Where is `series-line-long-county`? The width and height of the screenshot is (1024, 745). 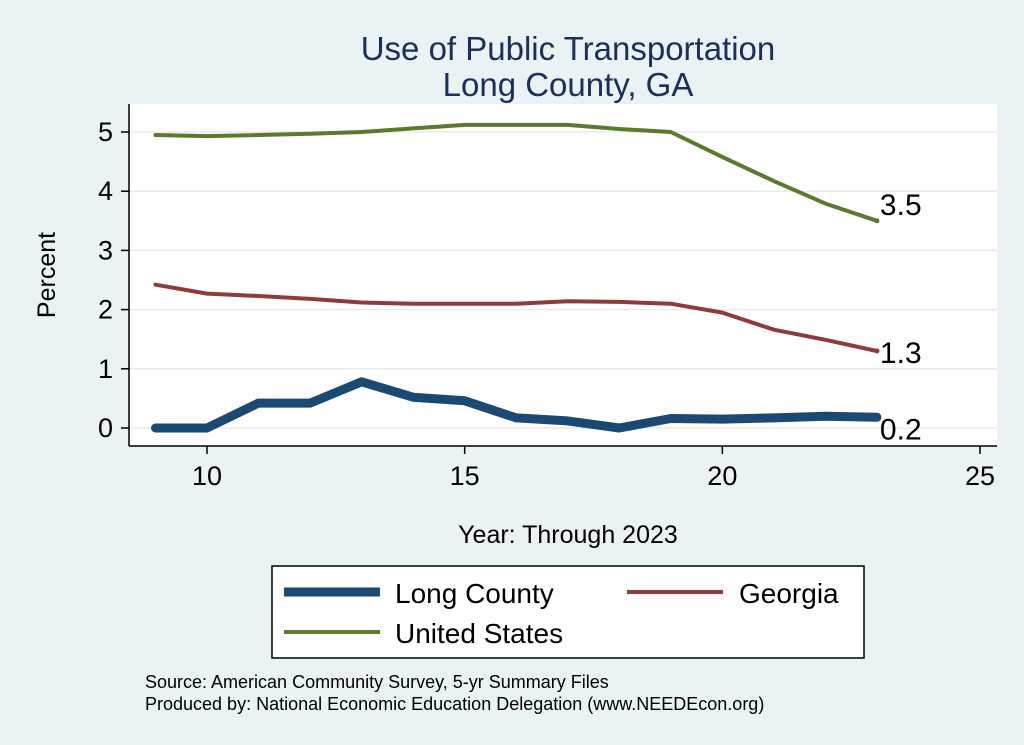
series-line-long-county is located at coordinates (516, 405).